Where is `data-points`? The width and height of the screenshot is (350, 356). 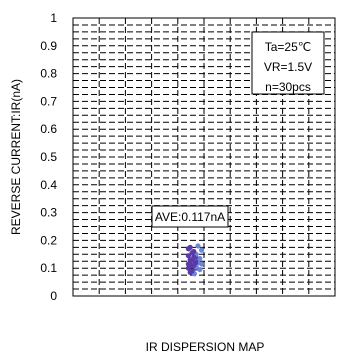 data-points is located at coordinates (195, 260).